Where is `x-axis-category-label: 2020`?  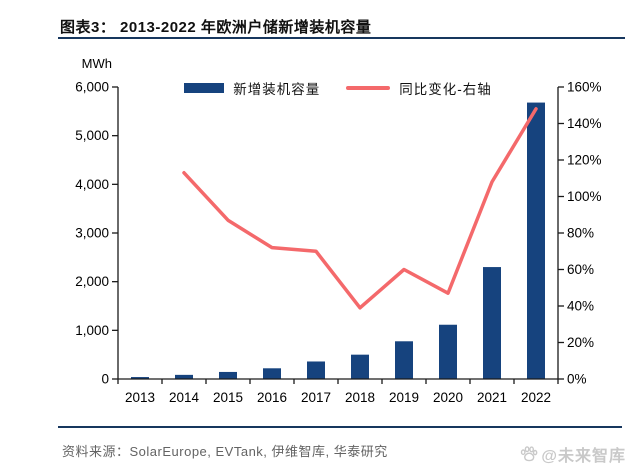 x-axis-category-label: 2020 is located at coordinates (448, 397).